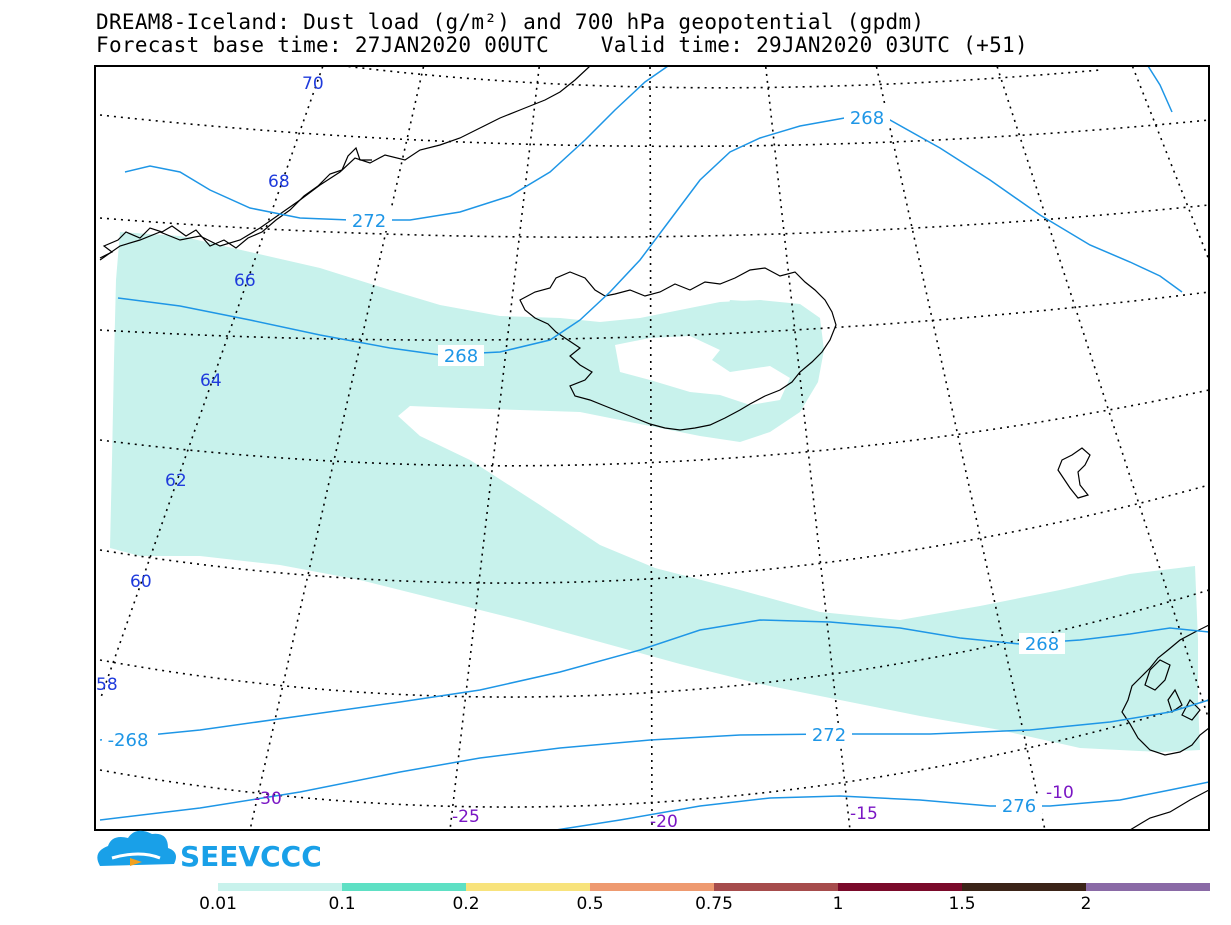  What do you see at coordinates (1019, 806) in the screenshot?
I see `contour-label: 276` at bounding box center [1019, 806].